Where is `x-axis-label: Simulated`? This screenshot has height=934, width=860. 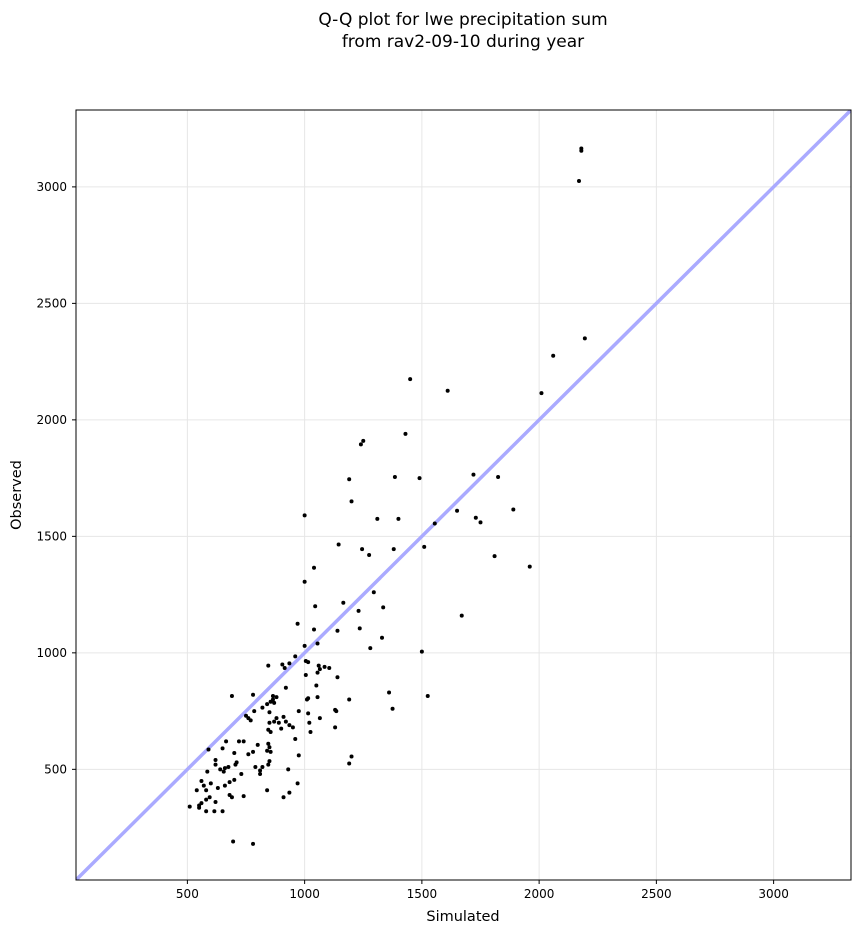 x-axis-label: Simulated is located at coordinates (462, 917).